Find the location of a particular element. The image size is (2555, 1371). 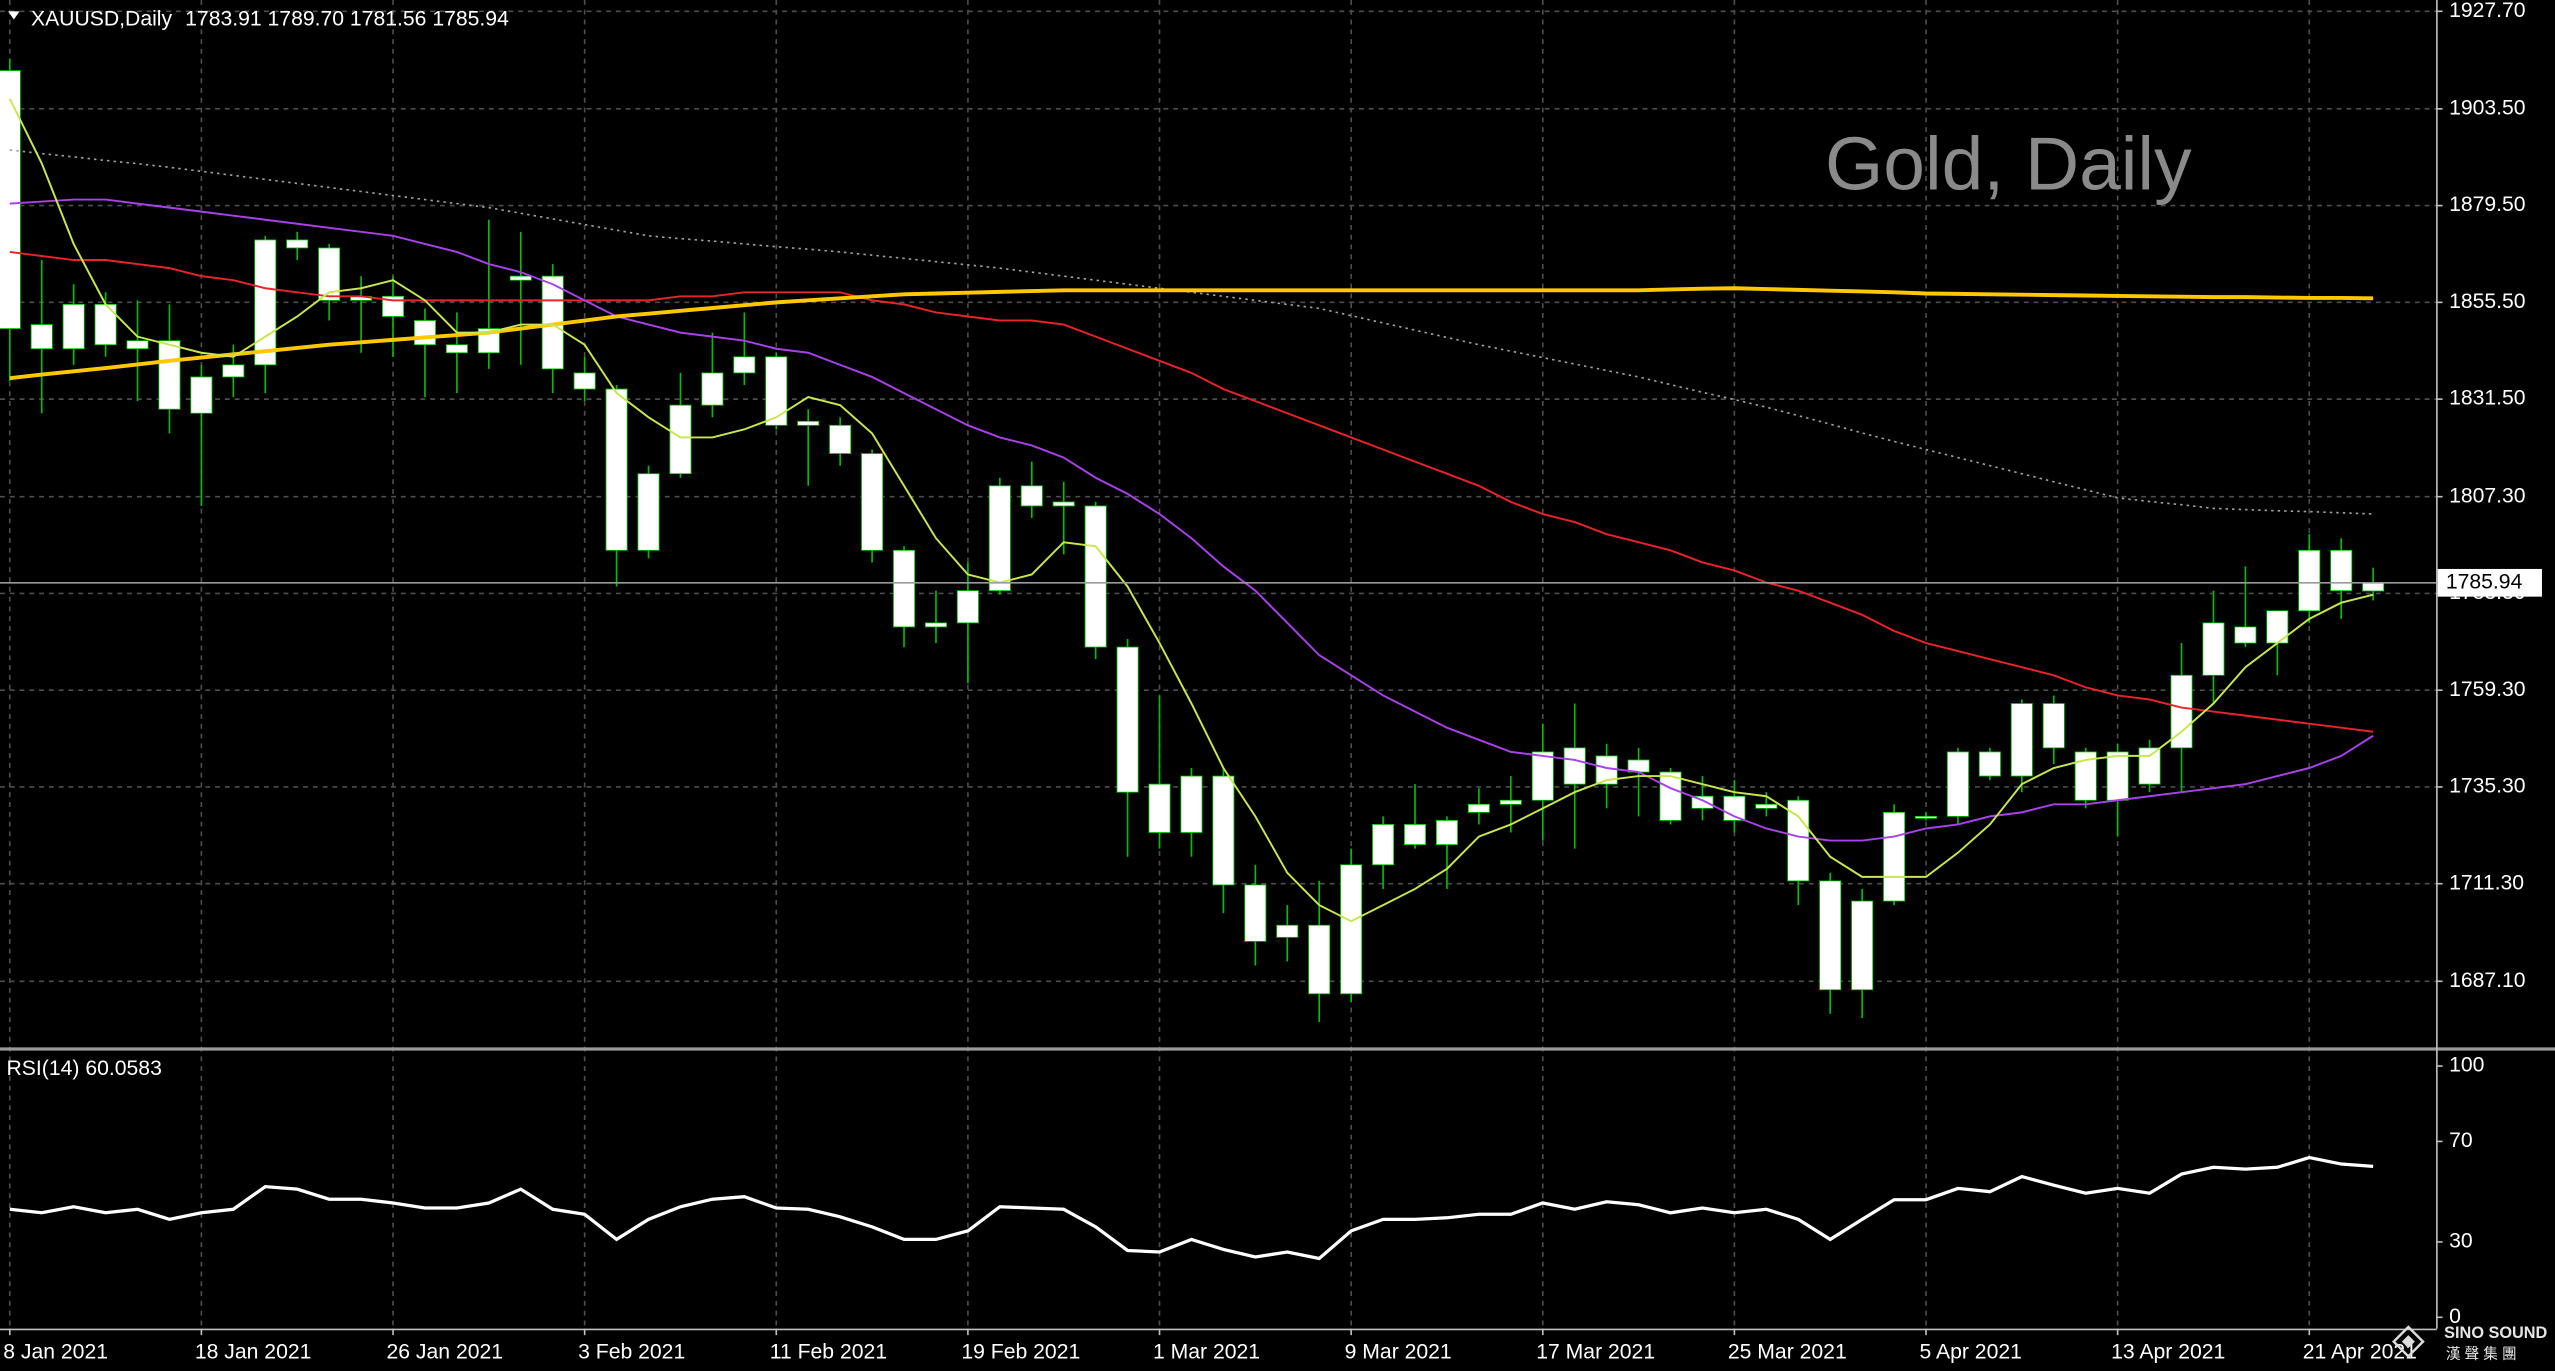

y-tick-label: 1903.50 is located at coordinates (2487, 107).